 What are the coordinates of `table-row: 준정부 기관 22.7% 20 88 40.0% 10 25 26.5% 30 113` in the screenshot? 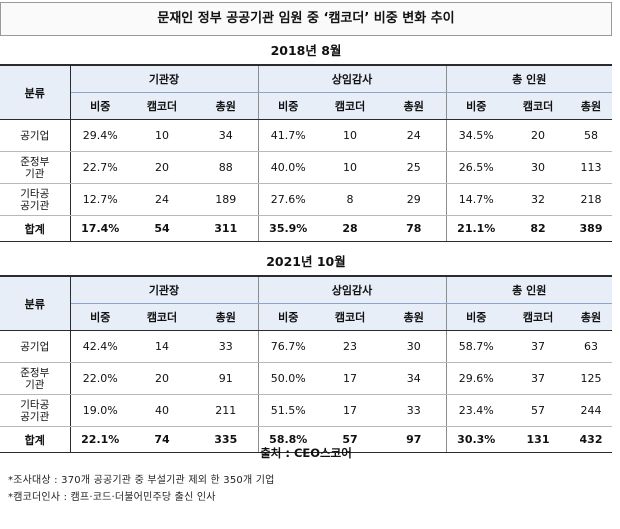 It's located at (306, 167).